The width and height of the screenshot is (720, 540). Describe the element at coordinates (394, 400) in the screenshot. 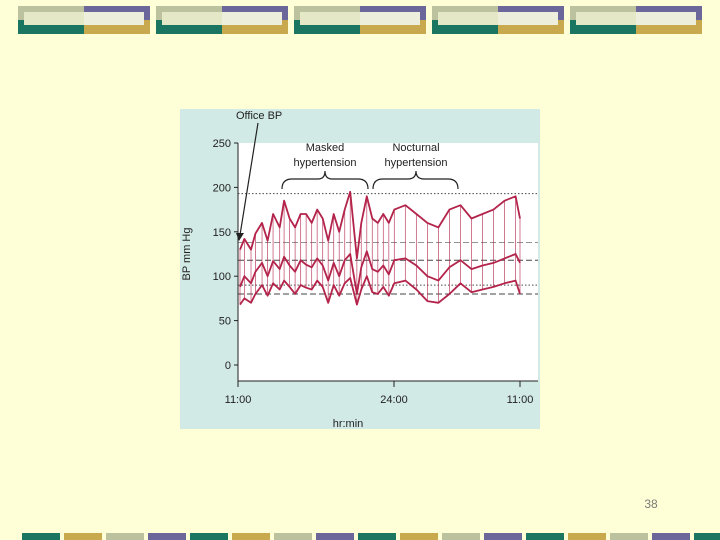

I see `x-tick-label: 24:00` at that location.